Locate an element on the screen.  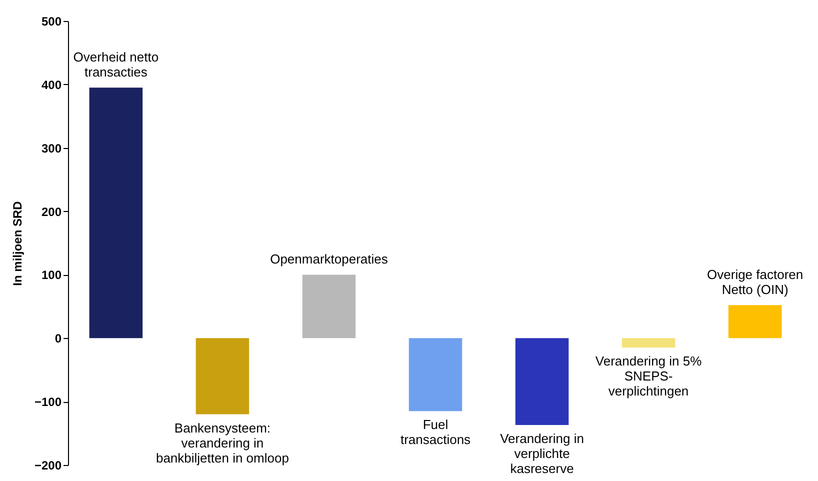
y-tick-label: 500 is located at coordinates (51, 21).